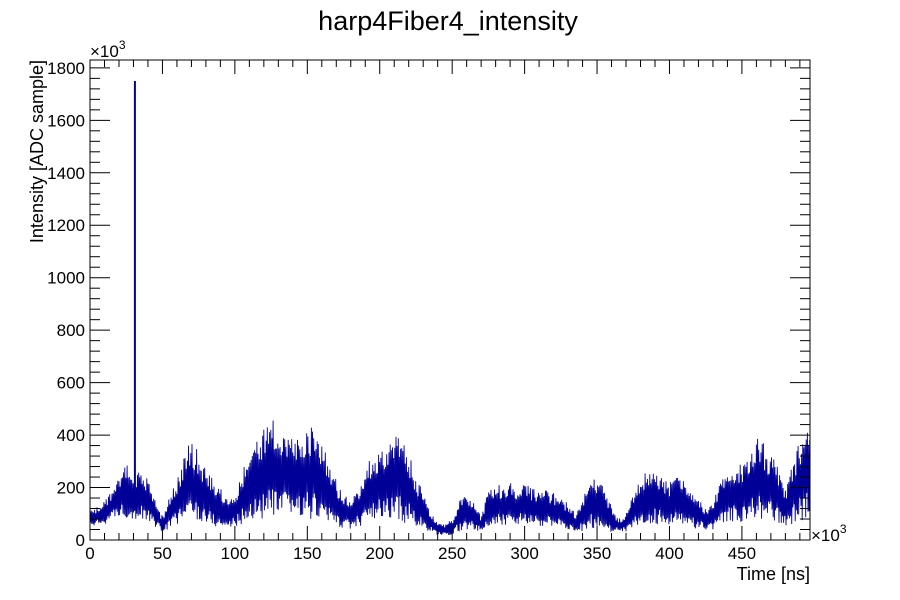 The width and height of the screenshot is (900, 600). Describe the element at coordinates (452, 553) in the screenshot. I see `x-tick-label: 250` at that location.